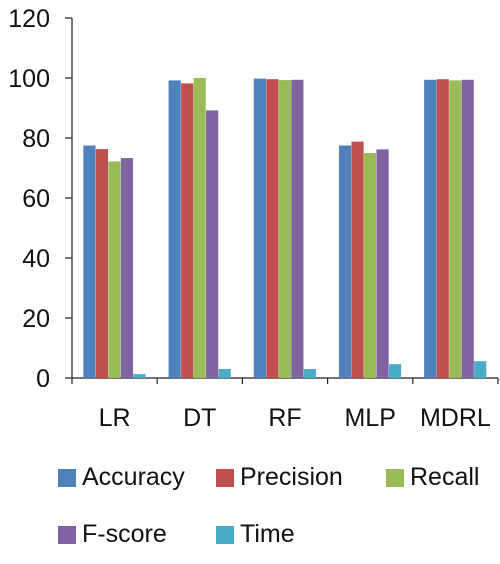  Describe the element at coordinates (370, 265) in the screenshot. I see `bar-mlp-recall` at that location.